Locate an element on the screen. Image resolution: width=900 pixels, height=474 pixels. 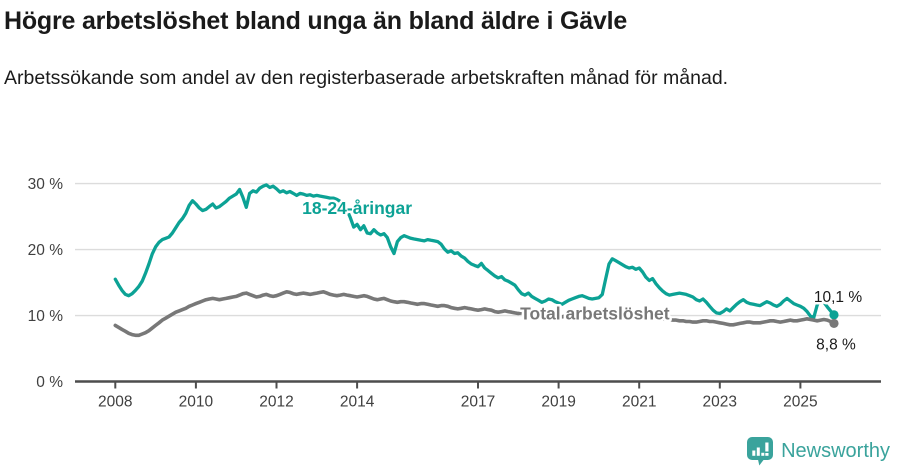
x-axis-tick-label: 2023 is located at coordinates (720, 402).